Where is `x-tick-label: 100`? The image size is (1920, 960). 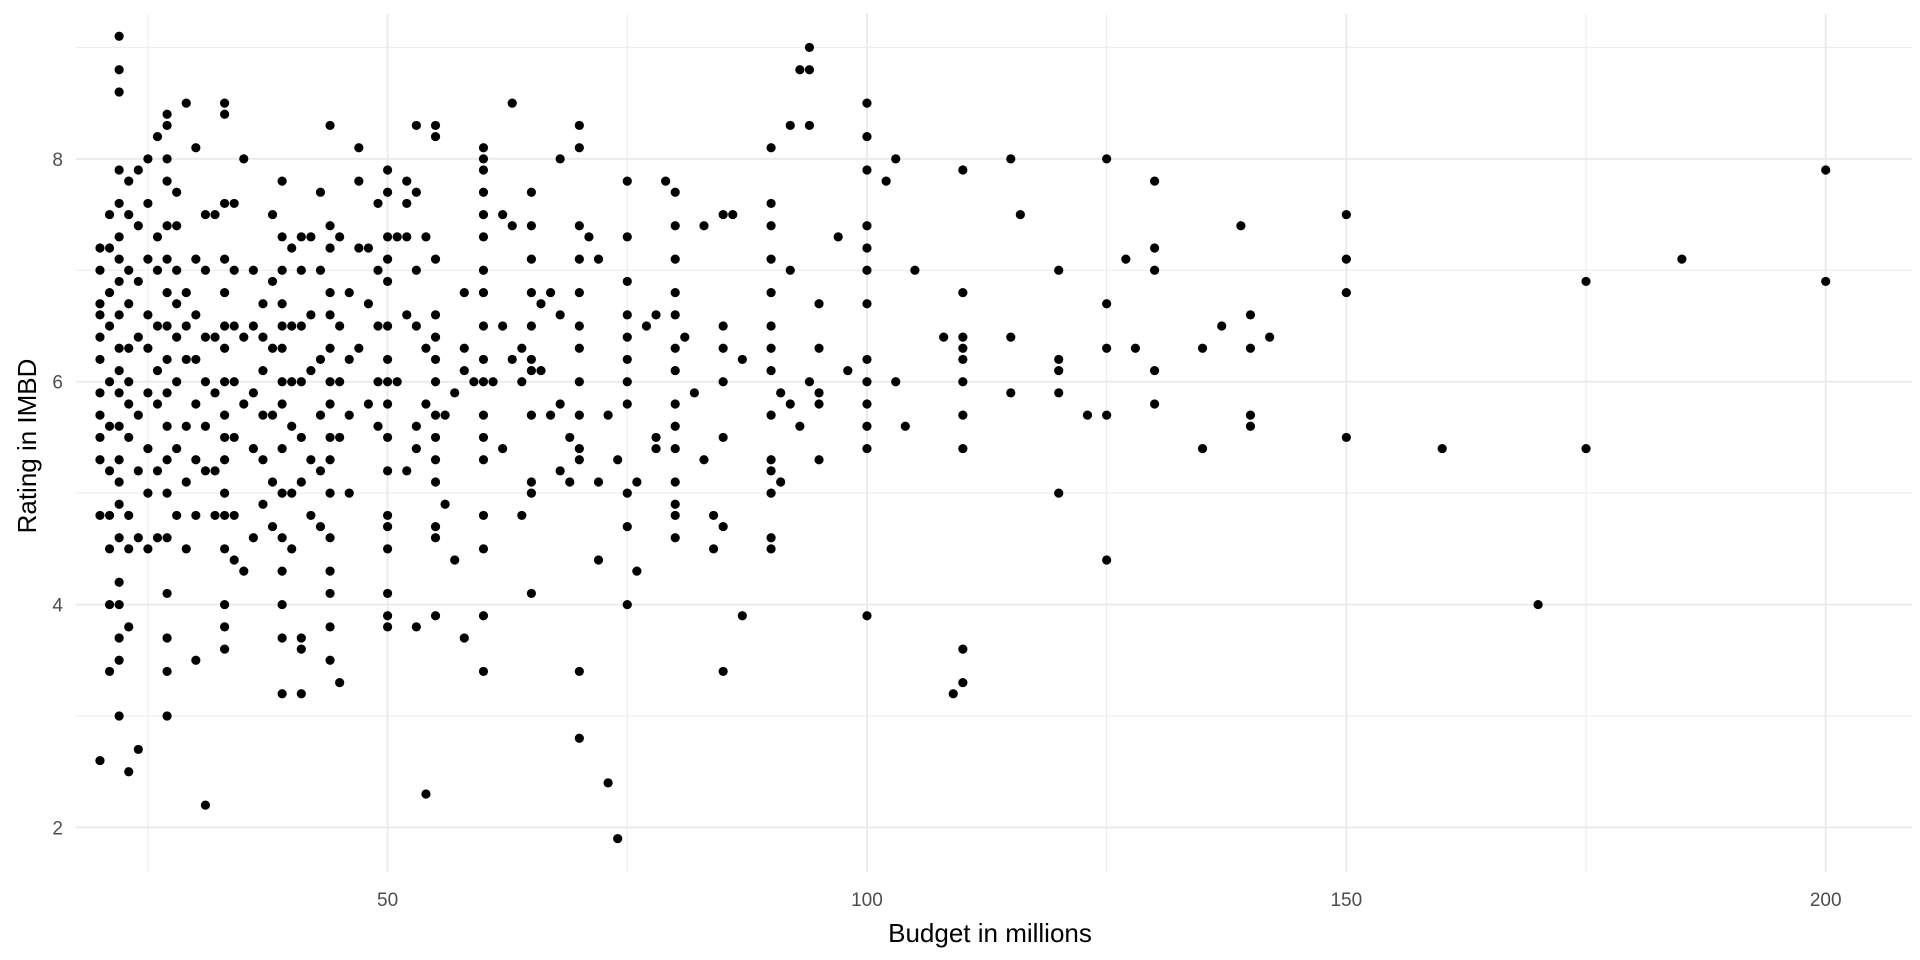 x-tick-label: 100 is located at coordinates (867, 900).